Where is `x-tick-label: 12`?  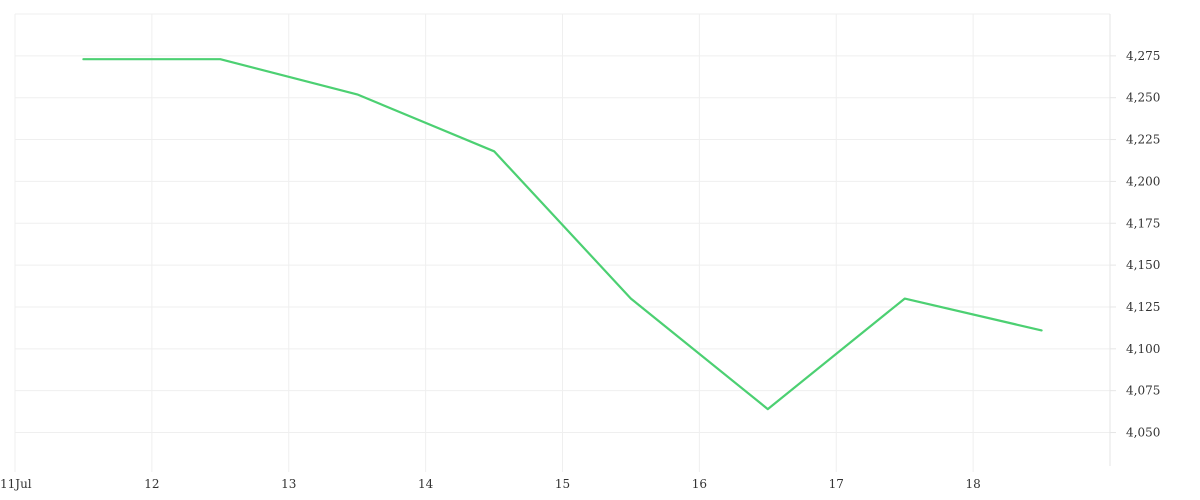
x-tick-label: 12 is located at coordinates (151, 484).